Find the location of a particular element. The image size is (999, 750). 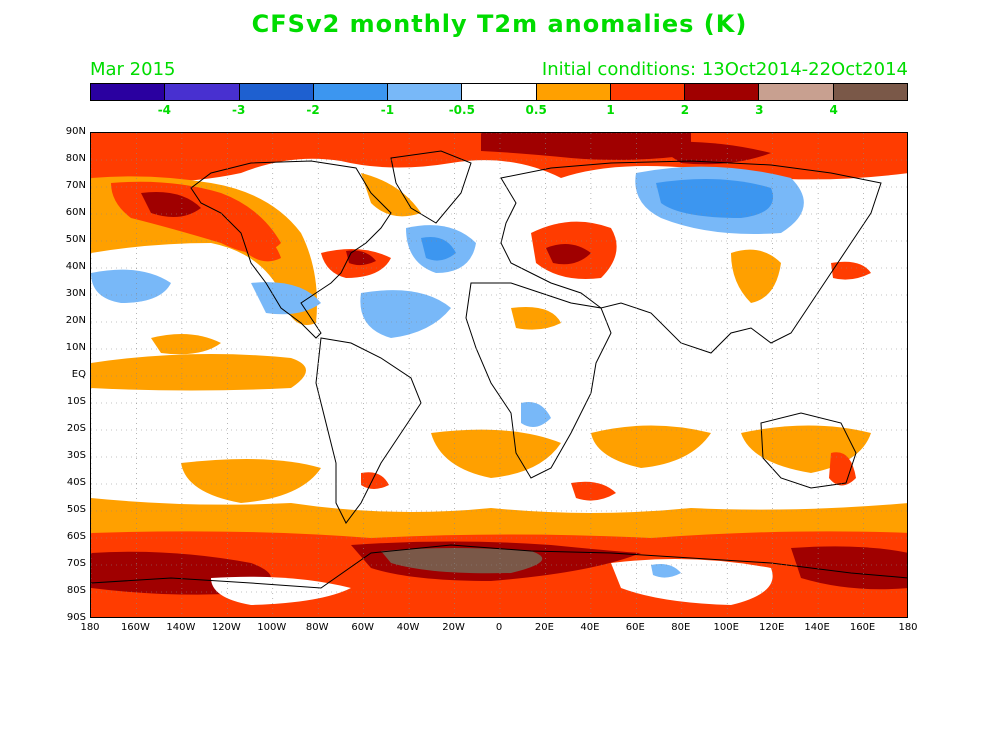

longitude-label: 160E is located at coordinates (862, 627).